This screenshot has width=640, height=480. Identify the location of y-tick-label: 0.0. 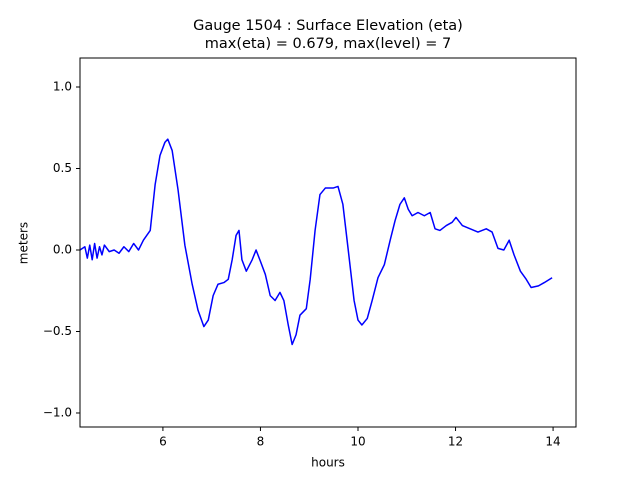
(62, 249).